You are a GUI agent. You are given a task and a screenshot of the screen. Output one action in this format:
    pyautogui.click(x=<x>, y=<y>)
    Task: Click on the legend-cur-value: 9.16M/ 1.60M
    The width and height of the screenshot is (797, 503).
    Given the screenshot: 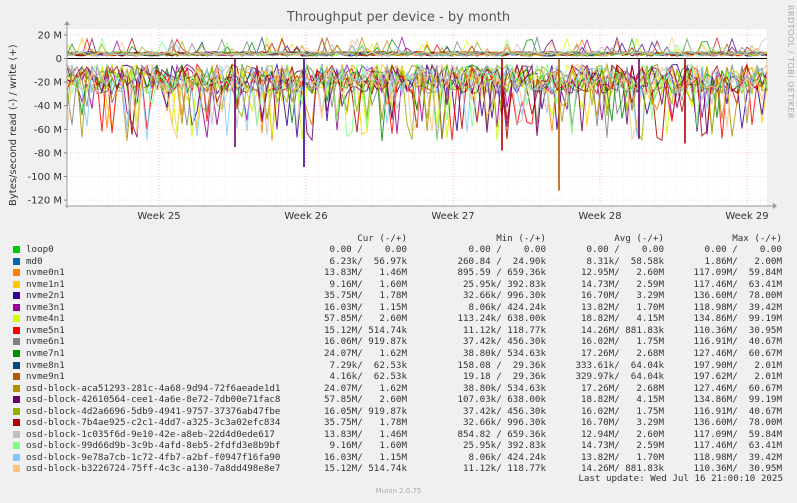 What is the action you would take?
    pyautogui.click(x=368, y=446)
    